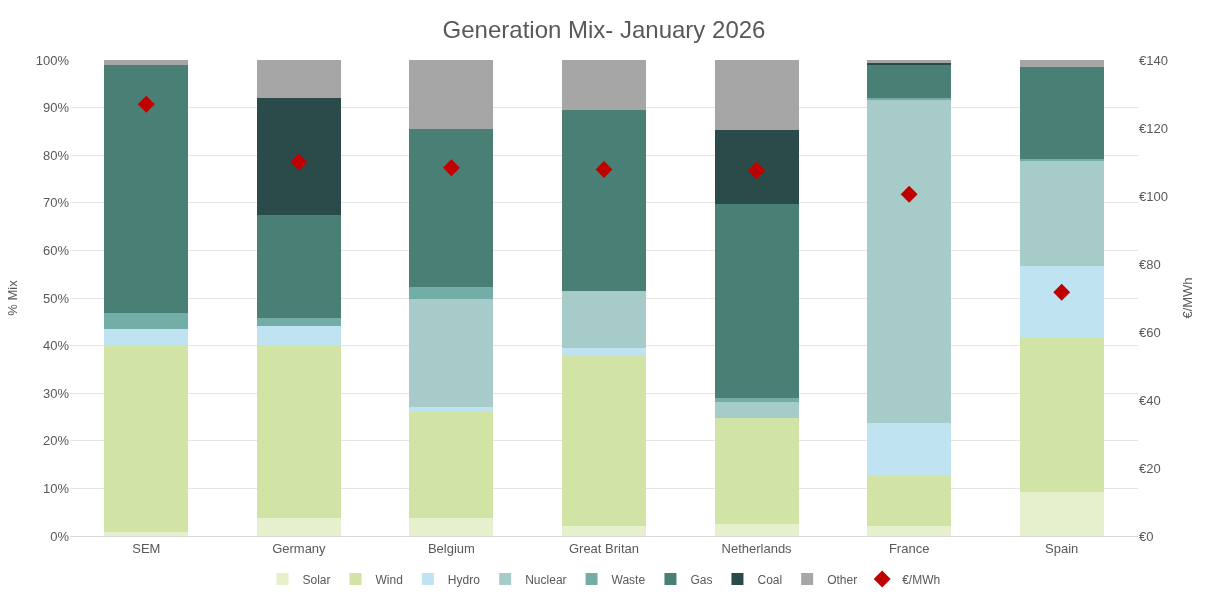 This screenshot has height=606, width=1208. Describe the element at coordinates (604, 548) in the screenshot. I see `x-tick-label: Great Britan` at that location.